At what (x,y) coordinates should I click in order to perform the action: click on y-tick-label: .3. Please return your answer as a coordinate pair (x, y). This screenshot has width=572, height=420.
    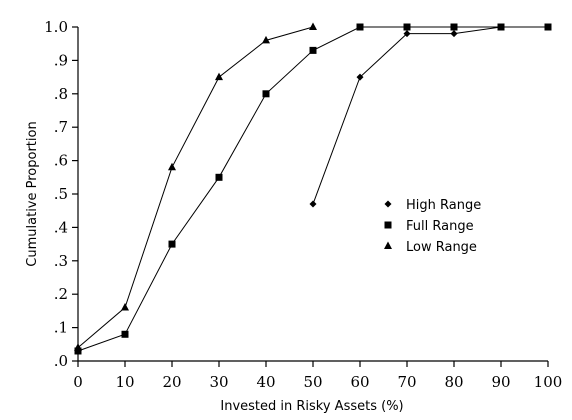
    Looking at the image, I should click on (61, 261).